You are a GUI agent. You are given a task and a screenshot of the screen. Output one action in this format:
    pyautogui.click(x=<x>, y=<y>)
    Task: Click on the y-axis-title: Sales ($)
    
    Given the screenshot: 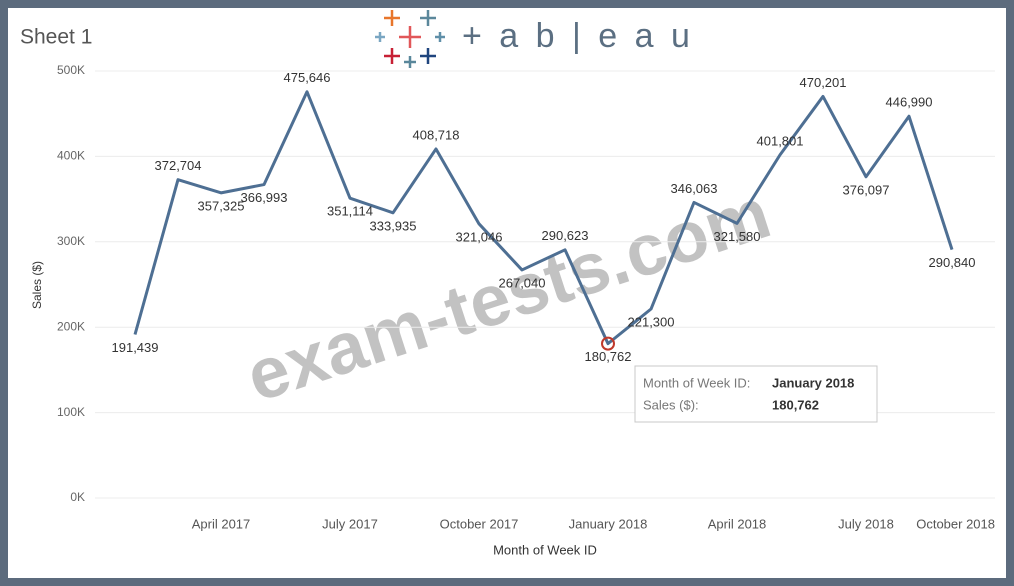 What is the action you would take?
    pyautogui.click(x=37, y=285)
    